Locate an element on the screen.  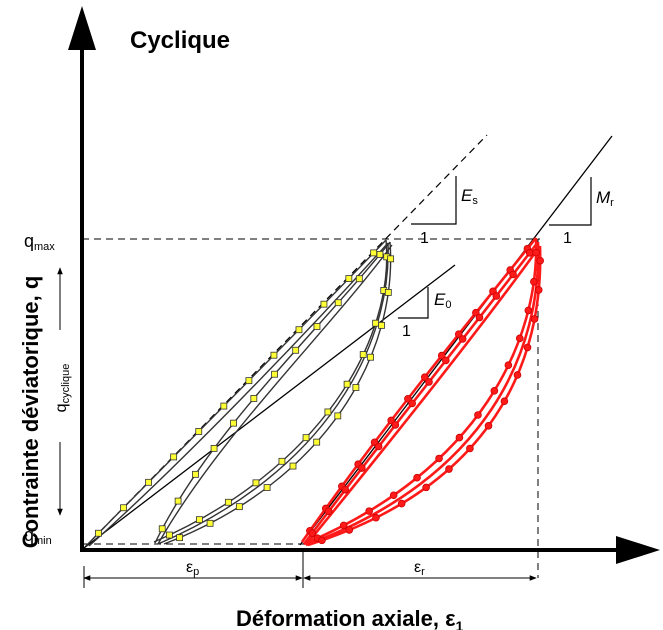
x-axis-label: Déformation axiale, ε1 is located at coordinates (350, 618).